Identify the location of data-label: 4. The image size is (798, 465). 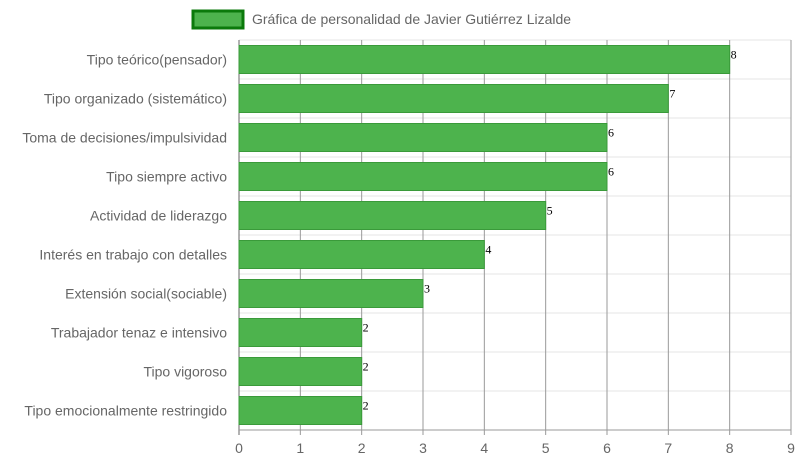
(488, 250).